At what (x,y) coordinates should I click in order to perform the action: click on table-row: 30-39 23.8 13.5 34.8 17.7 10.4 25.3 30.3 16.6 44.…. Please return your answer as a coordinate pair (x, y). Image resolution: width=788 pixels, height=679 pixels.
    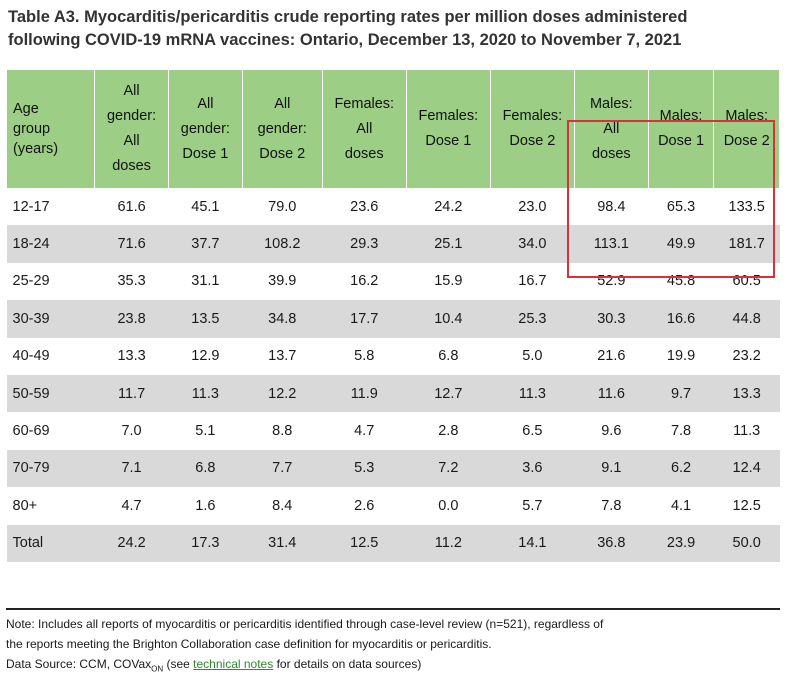
    Looking at the image, I should click on (393, 319).